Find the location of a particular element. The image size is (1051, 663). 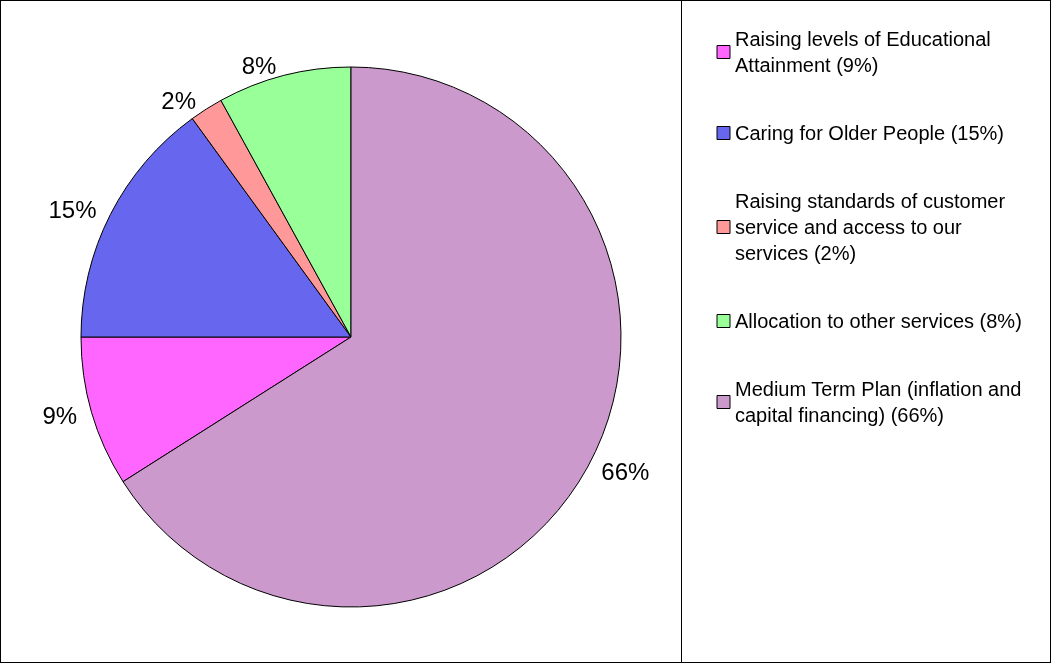

legend-label: Raising levels of Educational Attainment (9%) is located at coordinates (866, 52).